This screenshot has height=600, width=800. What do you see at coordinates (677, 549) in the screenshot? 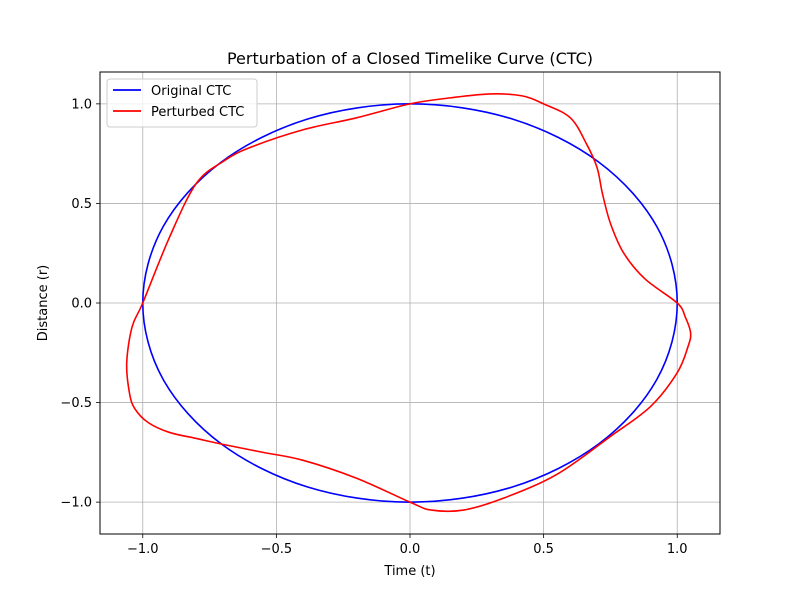
I see `x-tick-label: 1.0` at bounding box center [677, 549].